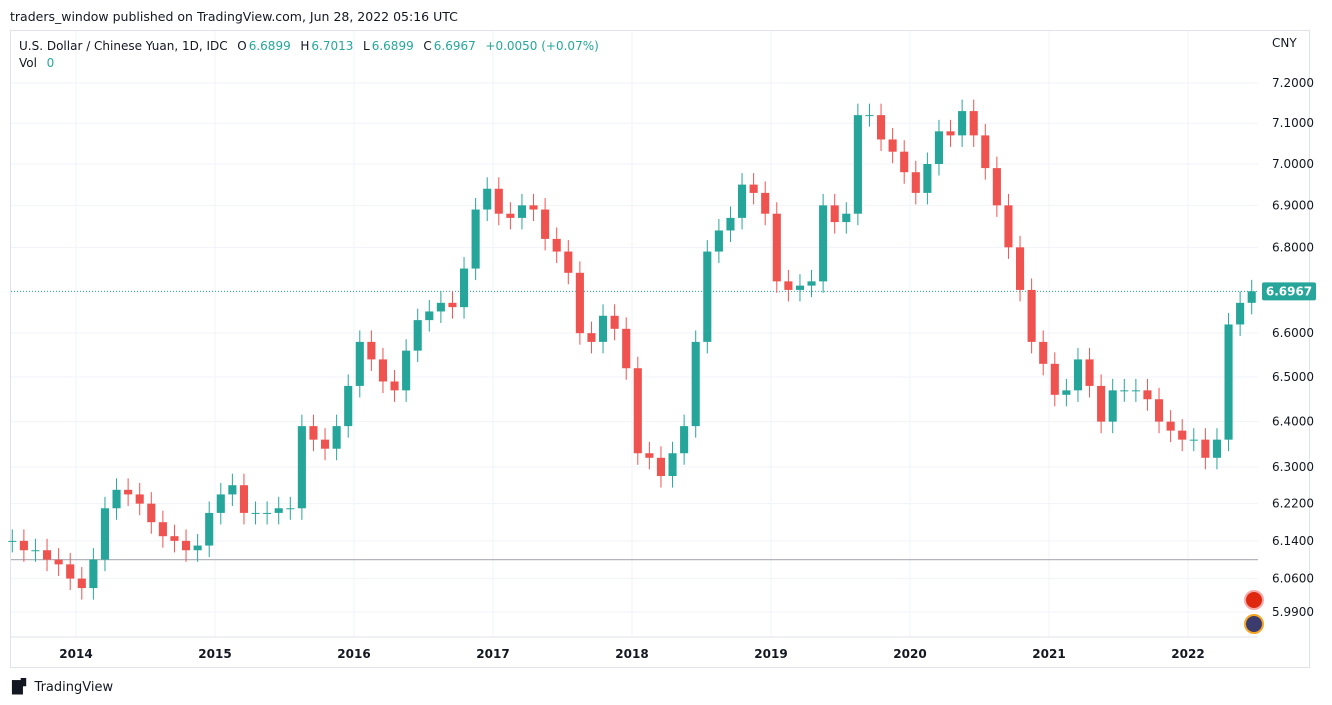 The height and width of the screenshot is (705, 1332). Describe the element at coordinates (123, 46) in the screenshot. I see `symbol-title: U.S. Dollar / Chinese Yuan, 1D, IDC` at that location.